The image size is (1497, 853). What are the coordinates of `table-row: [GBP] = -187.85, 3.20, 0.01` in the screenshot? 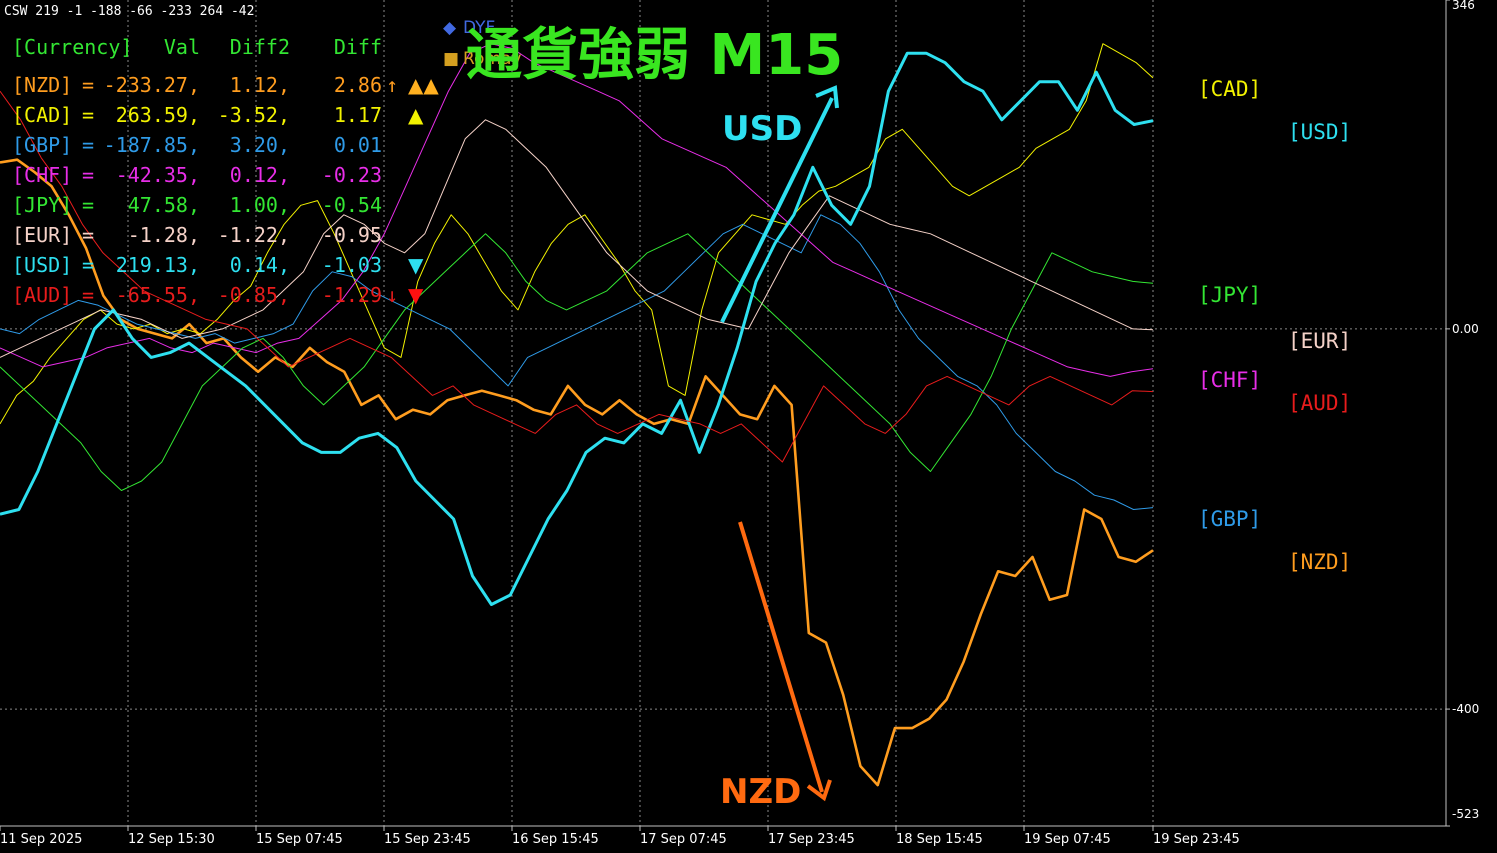 It's located at (197, 145).